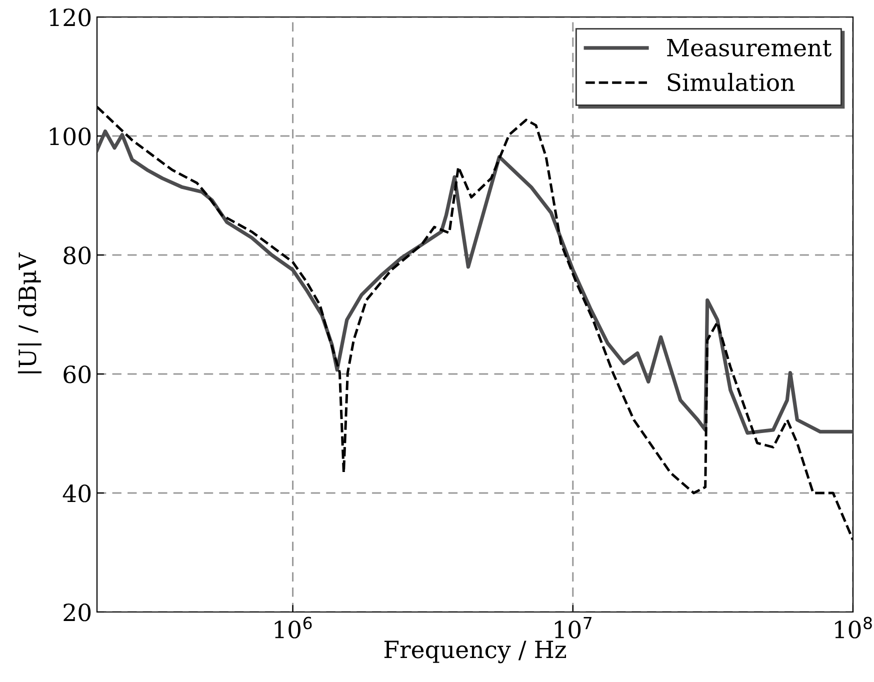 The width and height of the screenshot is (874, 682). I want to click on y-tick-label: 60, so click(77, 374).